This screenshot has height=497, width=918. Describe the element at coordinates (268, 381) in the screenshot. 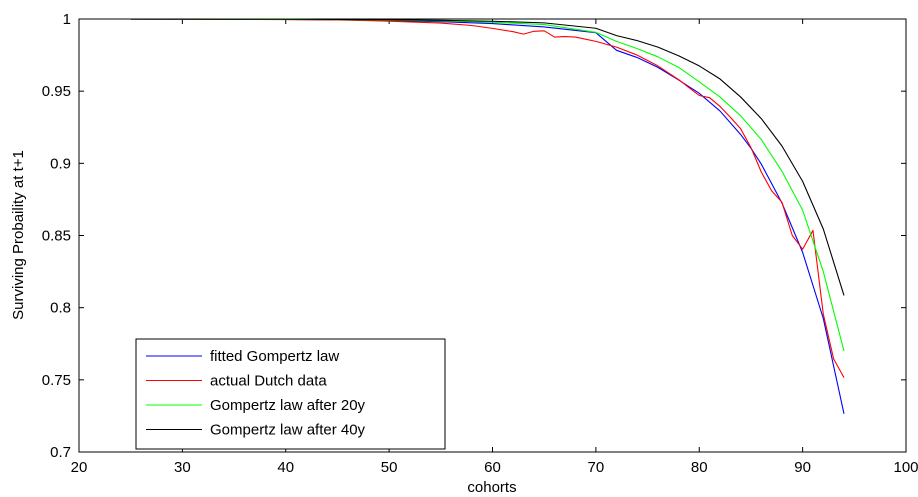

I see `legend-label: actual Dutch data` at that location.